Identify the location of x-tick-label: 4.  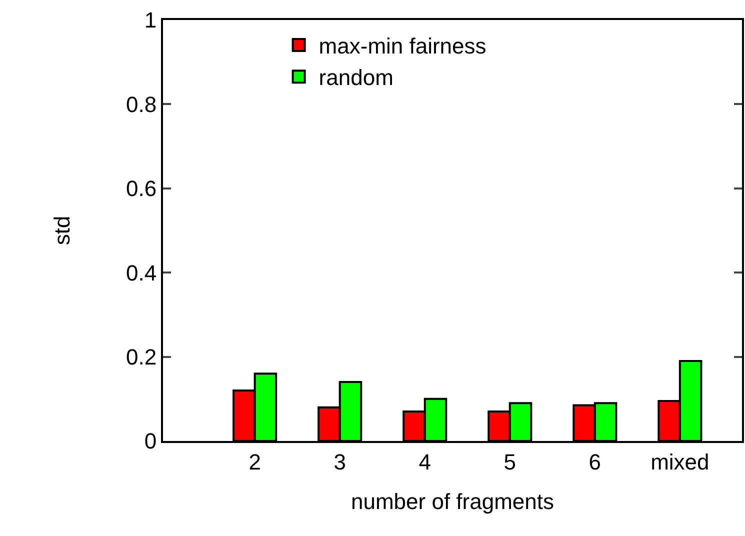
(424, 461).